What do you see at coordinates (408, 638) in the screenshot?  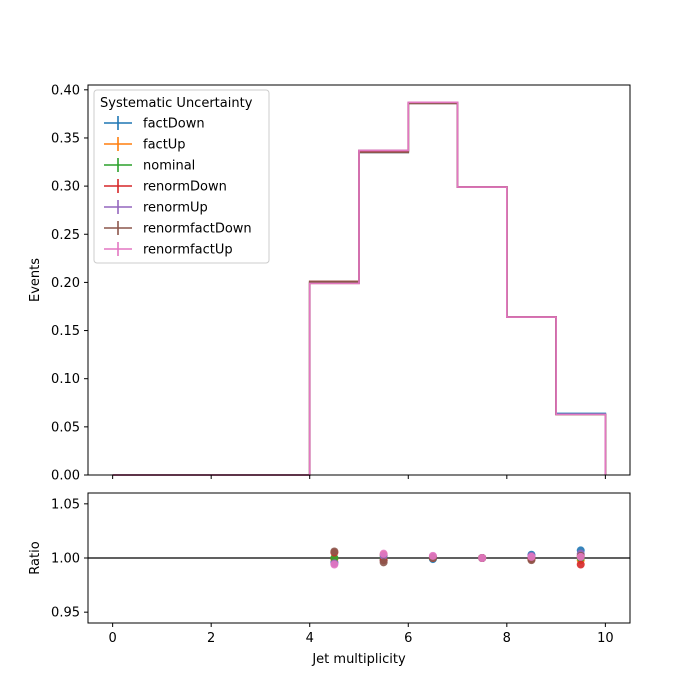 I see `x-tick-label: 6` at bounding box center [408, 638].